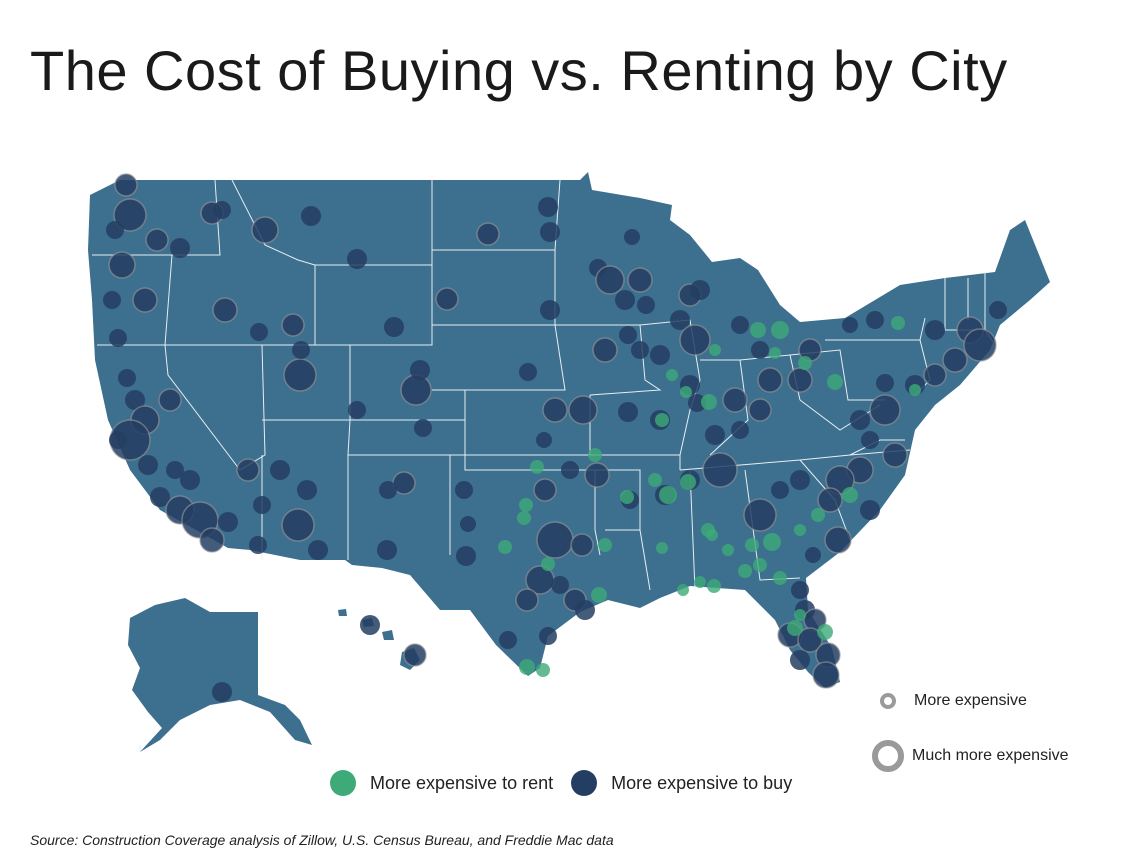 This screenshot has height=864, width=1140. What do you see at coordinates (220, 675) in the screenshot?
I see `alaska-shape` at bounding box center [220, 675].